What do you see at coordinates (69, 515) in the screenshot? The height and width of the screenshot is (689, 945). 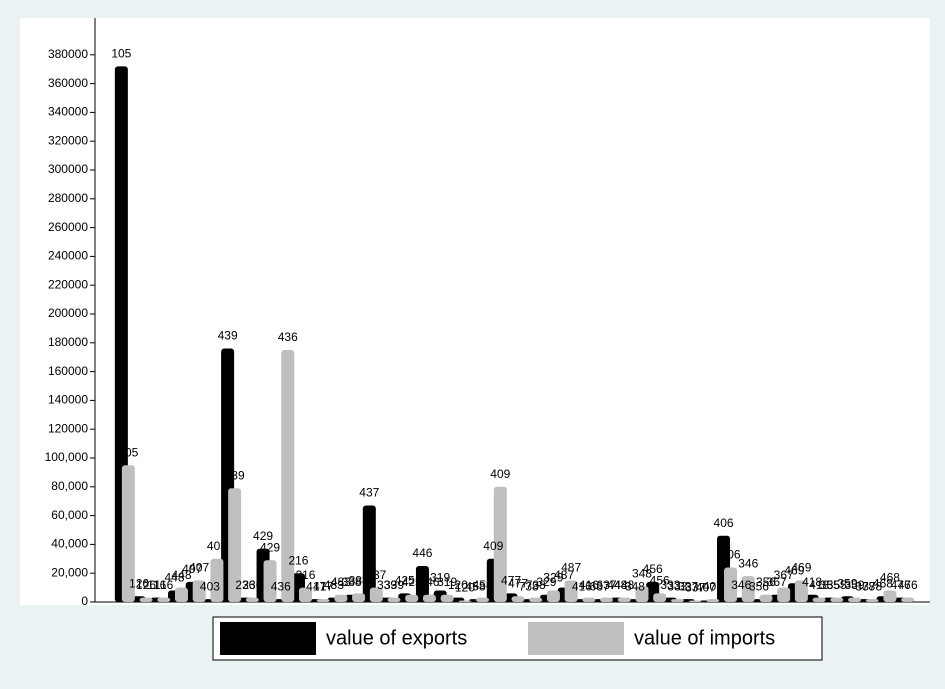 I see `y-tick-label: 60,000` at bounding box center [69, 515].